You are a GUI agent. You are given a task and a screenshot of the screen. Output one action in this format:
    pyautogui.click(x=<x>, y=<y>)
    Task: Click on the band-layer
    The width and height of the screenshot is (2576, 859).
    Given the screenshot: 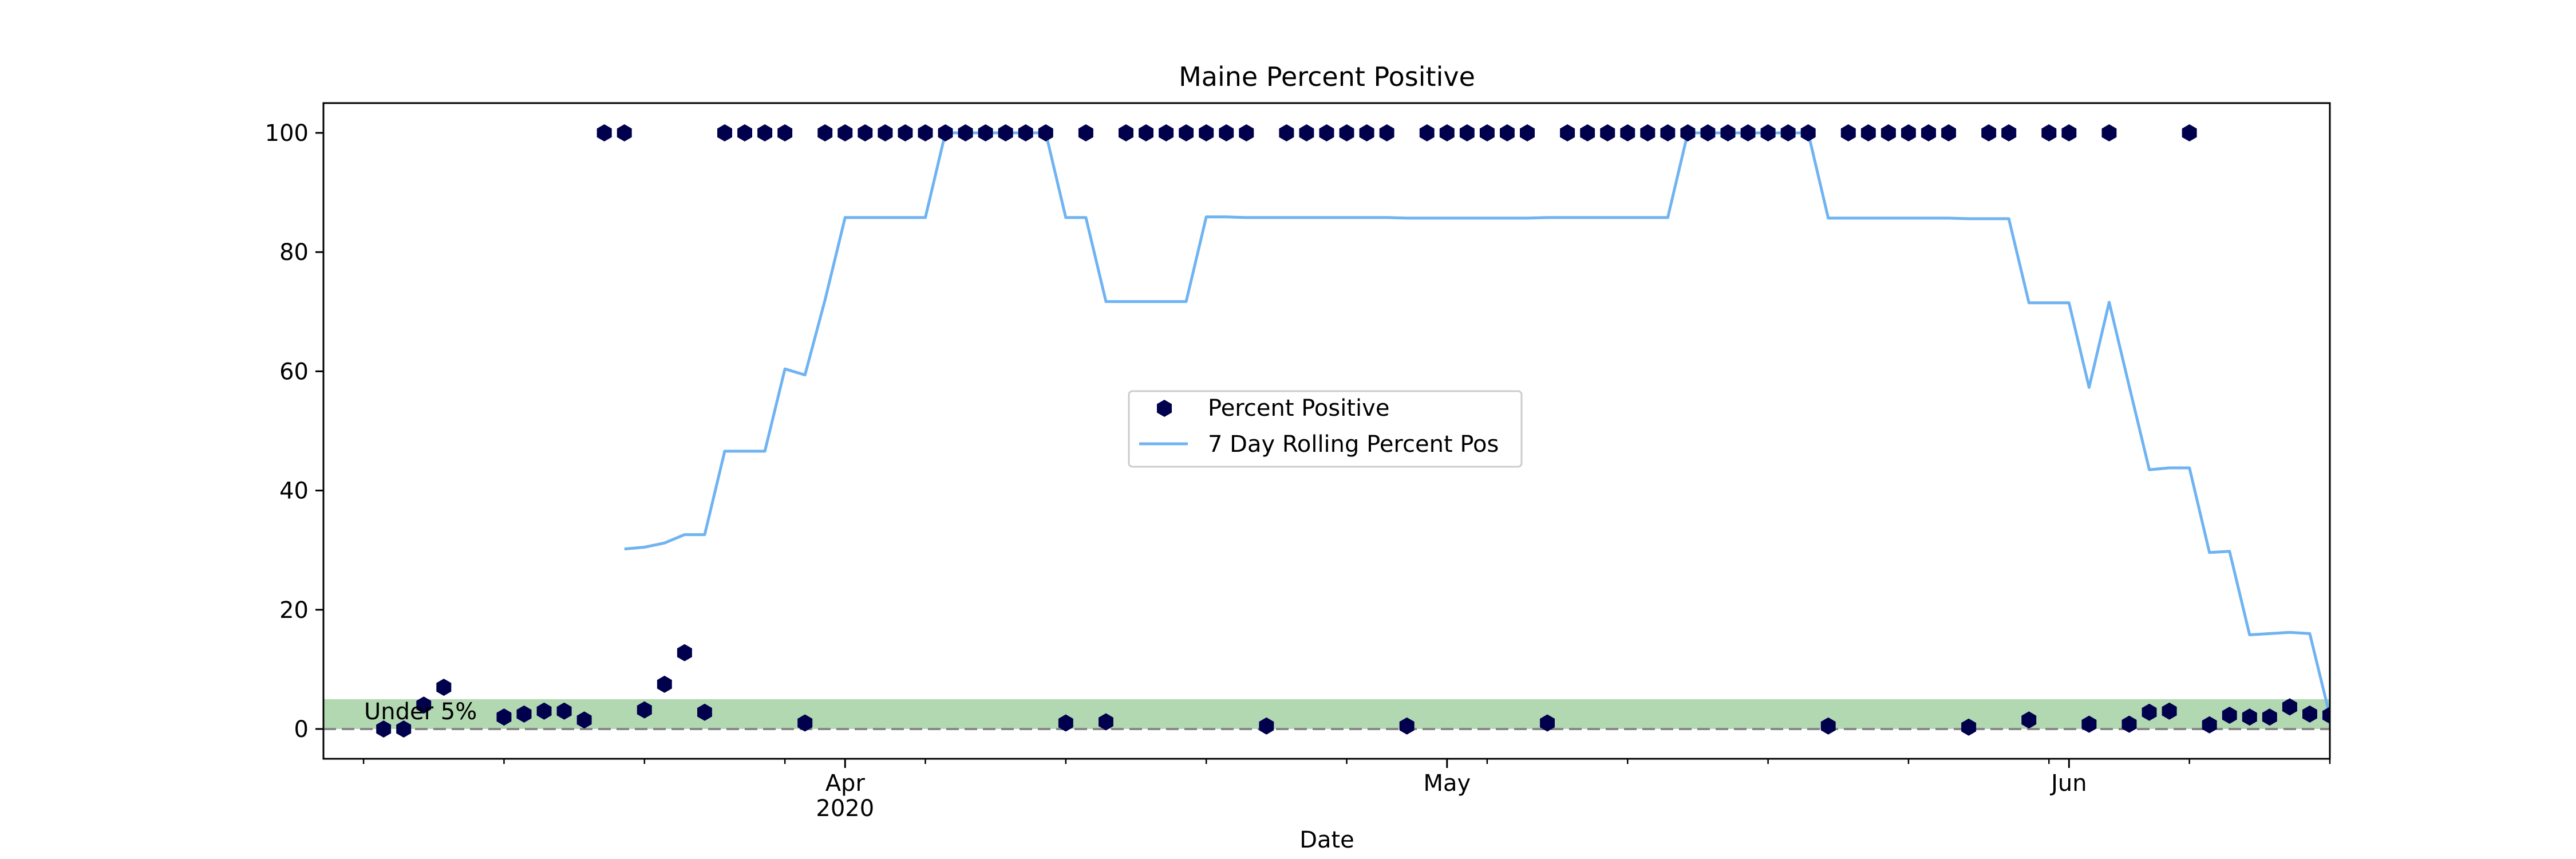 What is the action you would take?
    pyautogui.click(x=1326, y=715)
    